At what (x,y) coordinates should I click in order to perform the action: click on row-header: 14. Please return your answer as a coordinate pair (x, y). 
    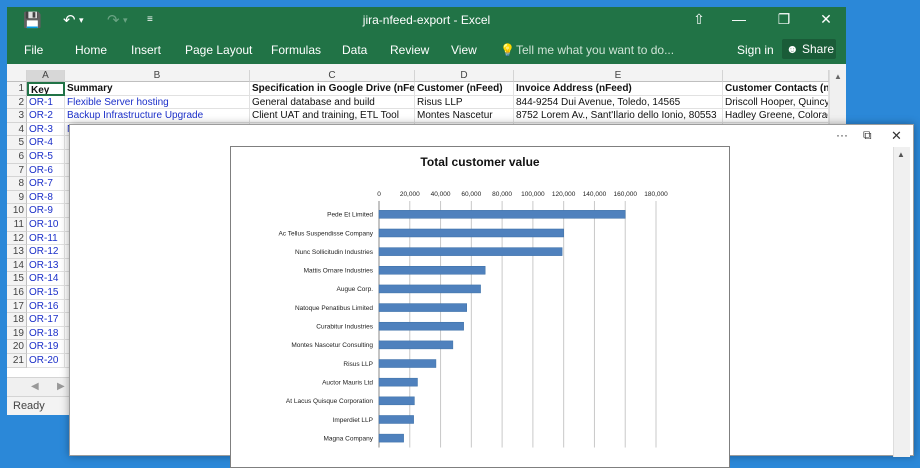
    Looking at the image, I should click on (17, 265).